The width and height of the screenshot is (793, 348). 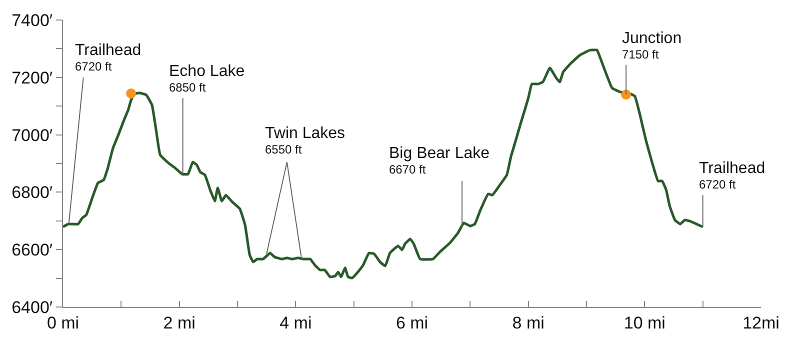 I want to click on y-tick-label: 6600′, so click(x=32, y=250).